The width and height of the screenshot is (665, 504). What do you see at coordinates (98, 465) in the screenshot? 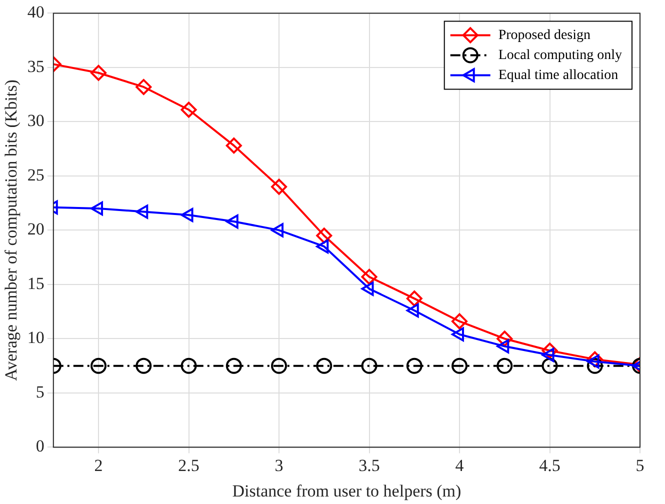
I see `x-tick-label: 2` at bounding box center [98, 465].